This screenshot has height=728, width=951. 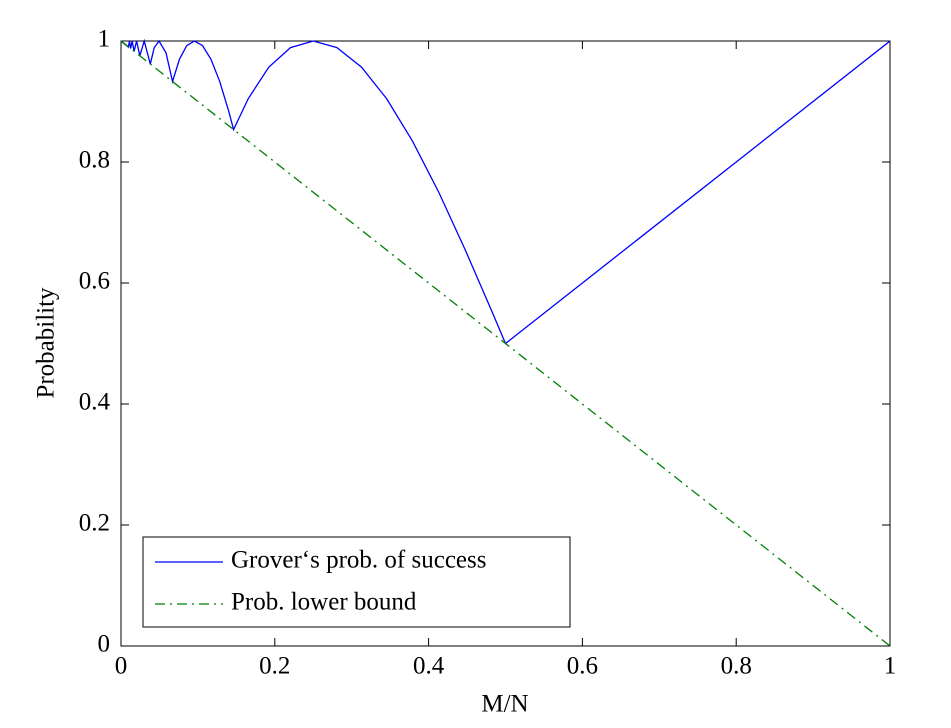 What do you see at coordinates (358, 560) in the screenshot?
I see `legend-label: Grover‘s prob. of success` at bounding box center [358, 560].